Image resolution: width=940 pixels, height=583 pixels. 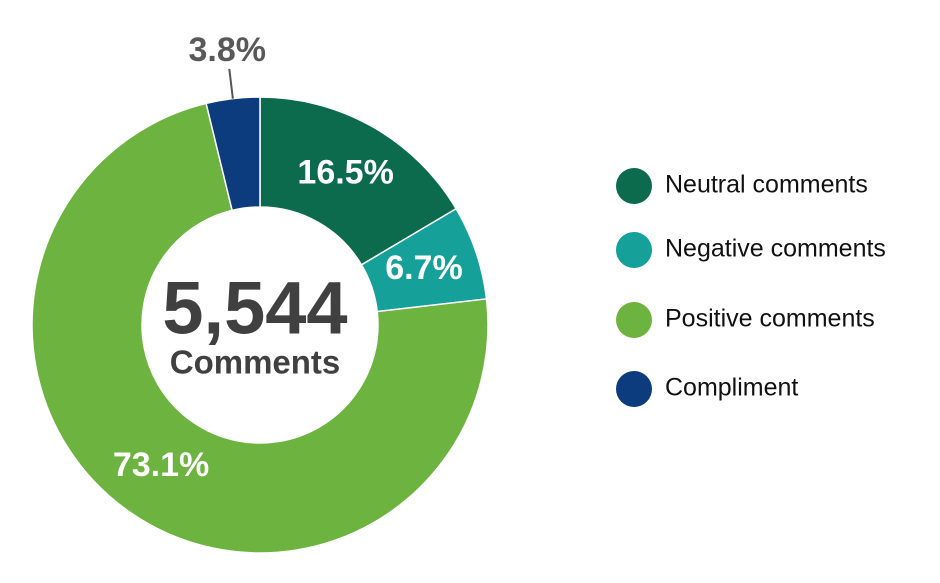 What do you see at coordinates (231, 83) in the screenshot?
I see `leader-line` at bounding box center [231, 83].